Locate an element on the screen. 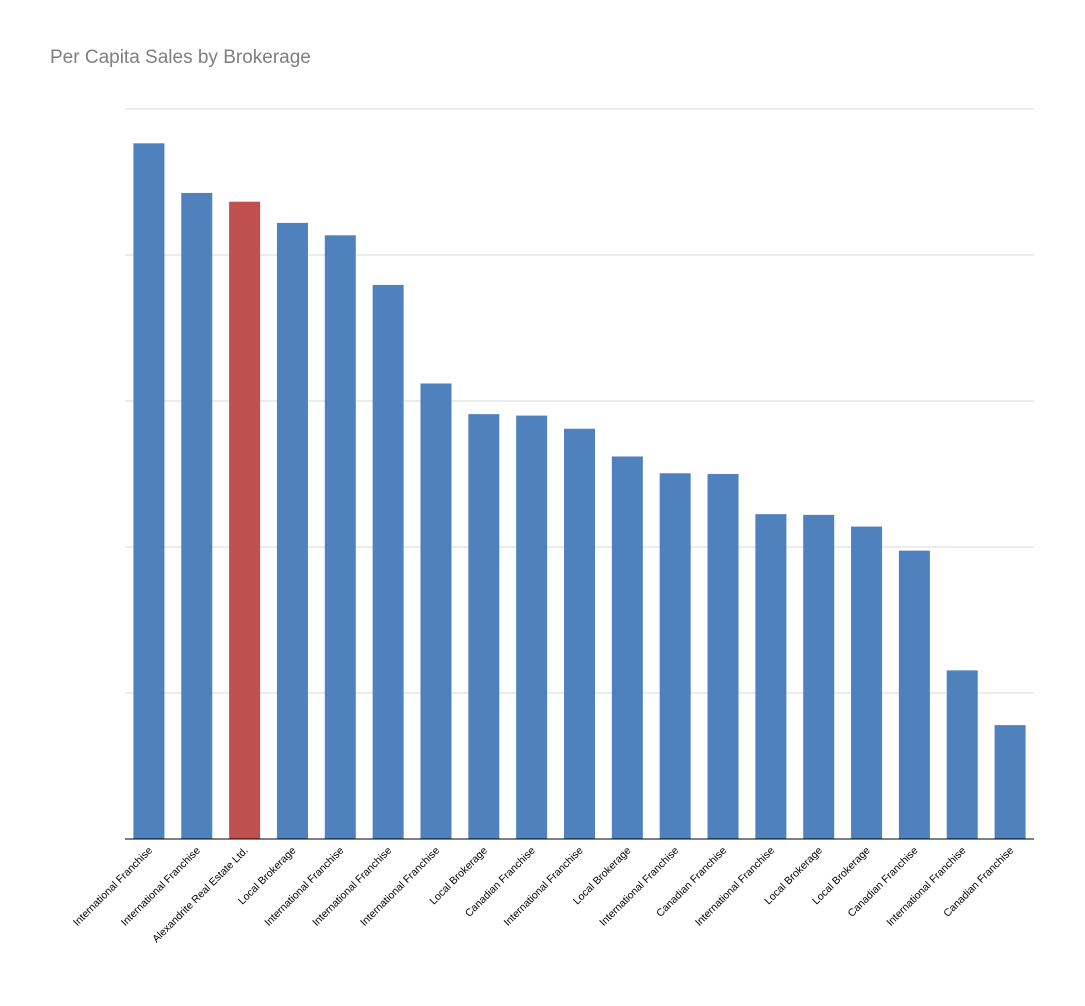  x-tick-label-0: International Franchise is located at coordinates (113, 887).